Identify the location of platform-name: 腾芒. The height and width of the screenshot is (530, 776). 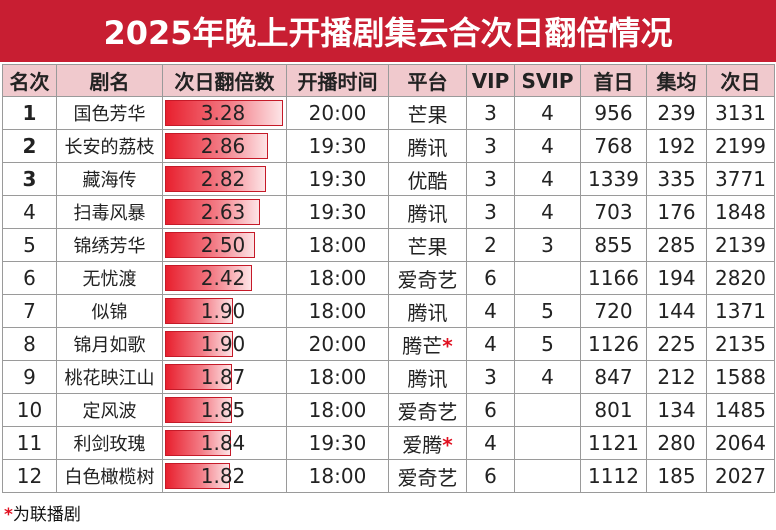
(422, 345).